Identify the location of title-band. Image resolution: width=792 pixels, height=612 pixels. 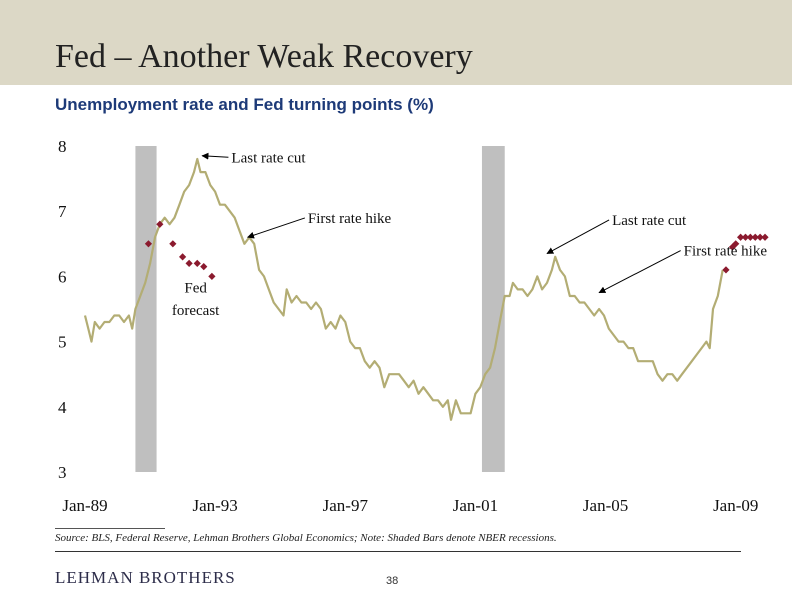
(396, 42).